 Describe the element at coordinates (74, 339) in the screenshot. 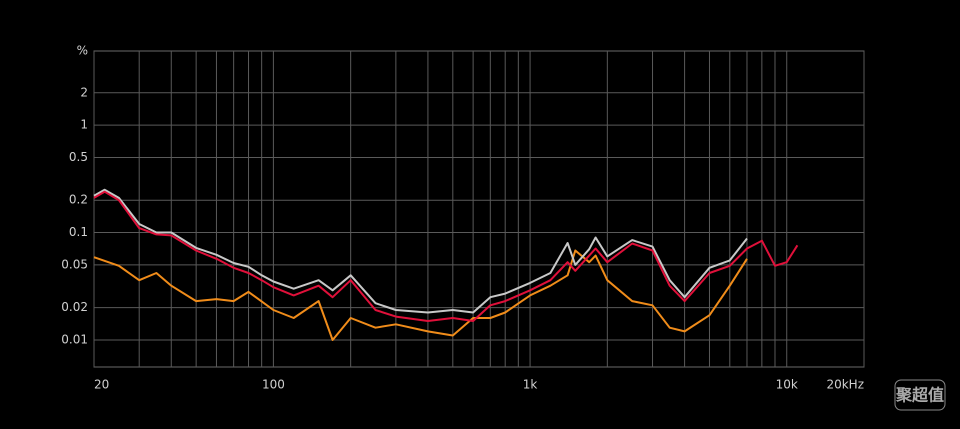

I see `y-tick-label: 0.01` at that location.